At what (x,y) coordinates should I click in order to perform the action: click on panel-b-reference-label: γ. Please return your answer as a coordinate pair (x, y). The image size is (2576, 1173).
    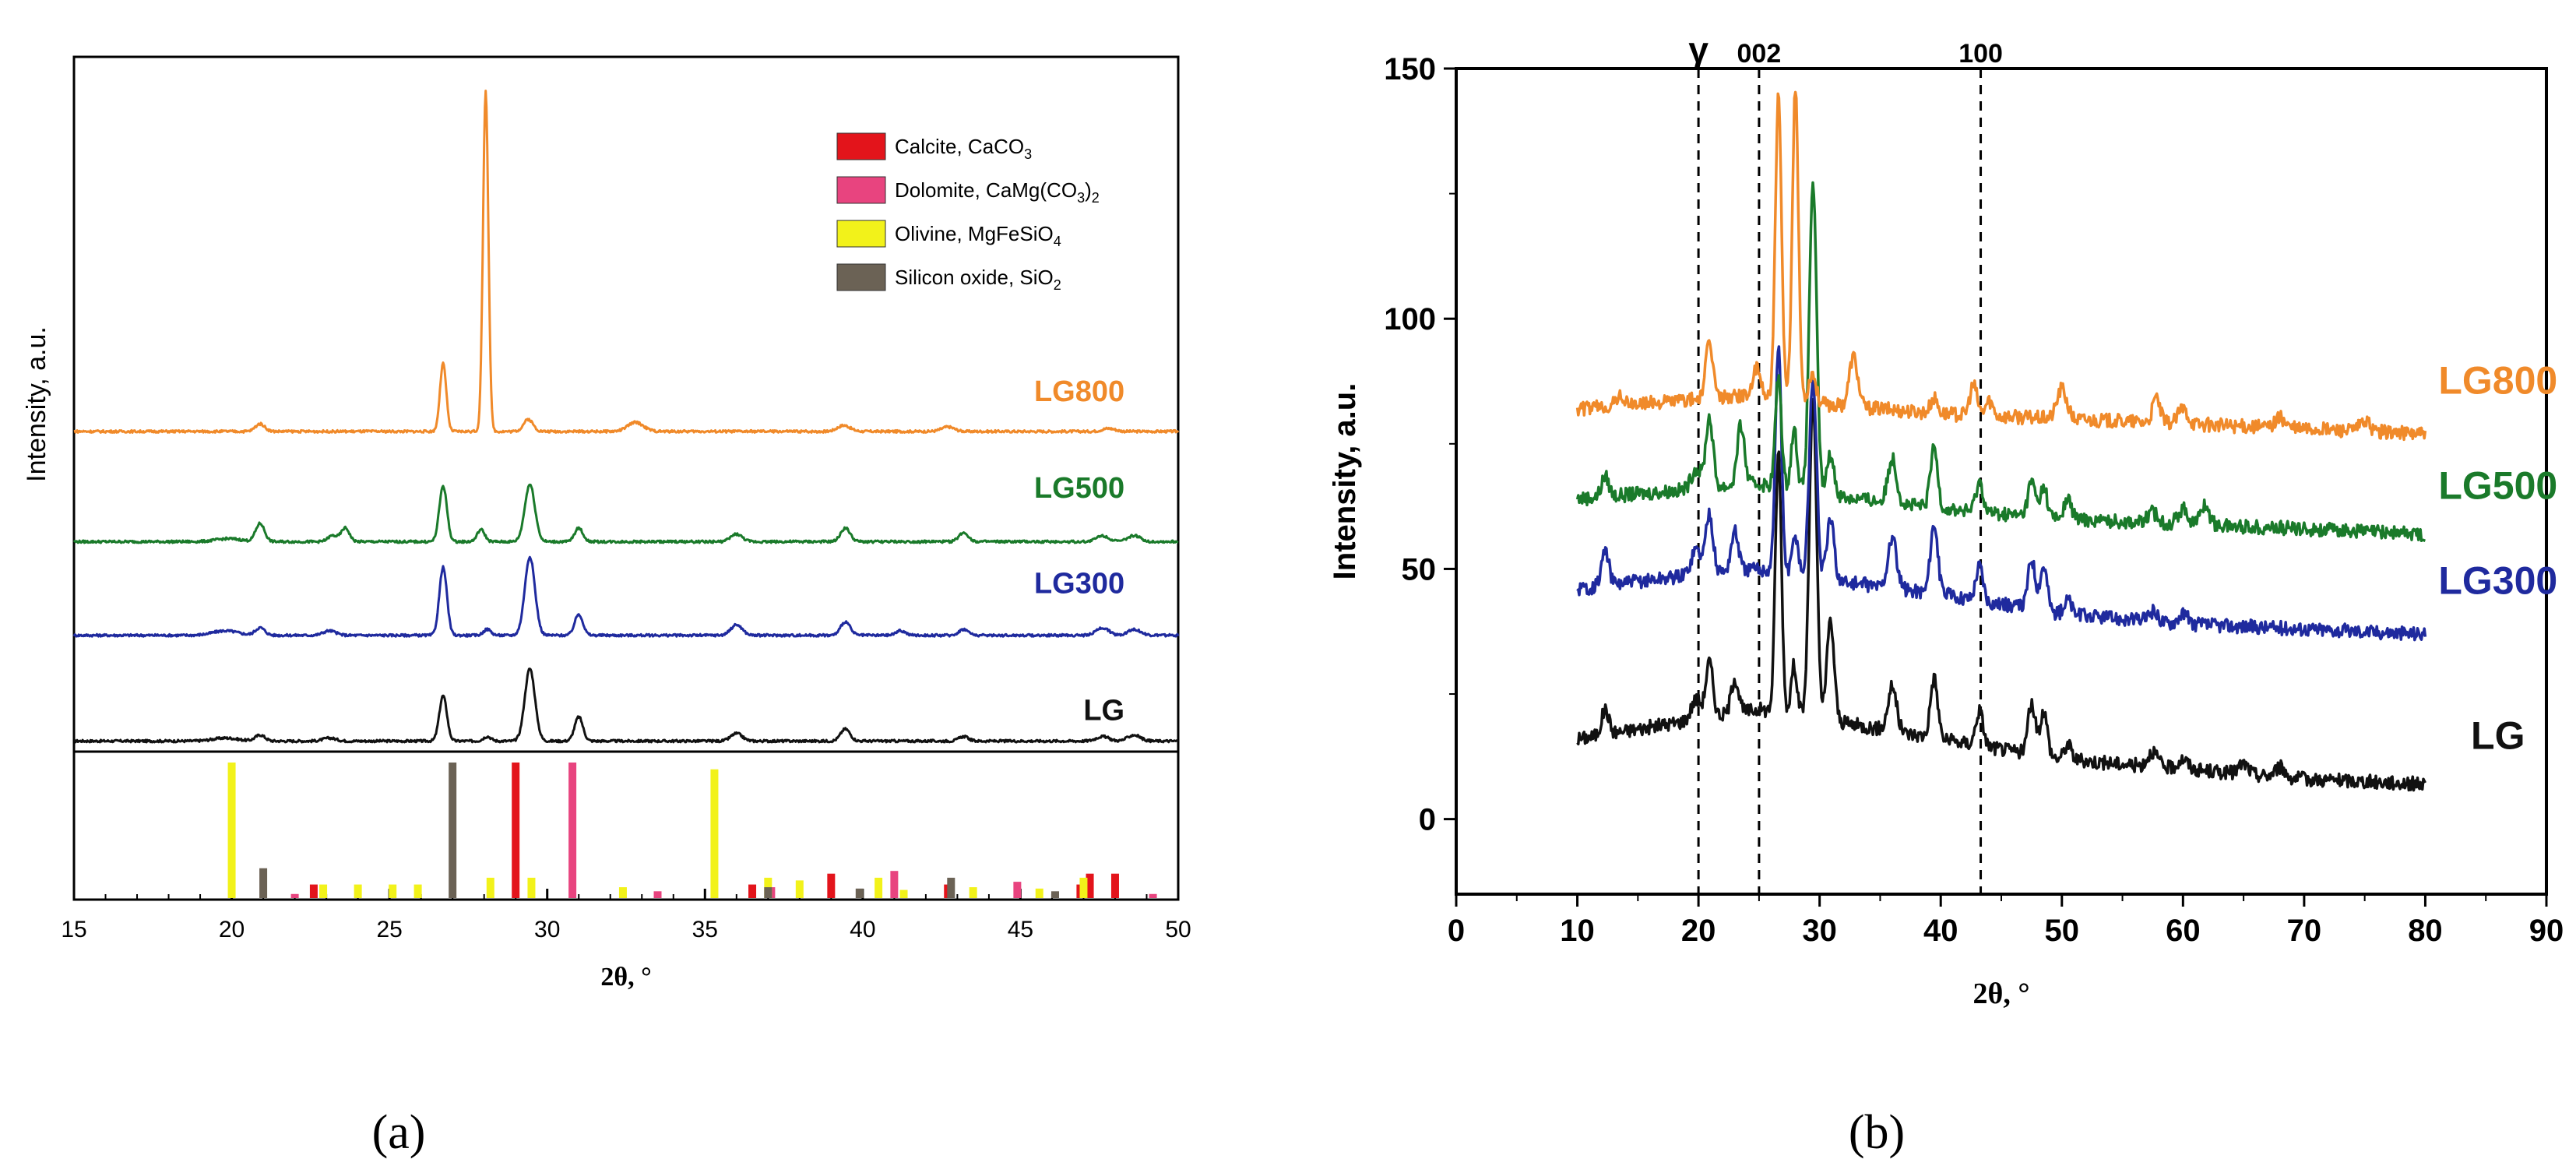
    Looking at the image, I should click on (1698, 50).